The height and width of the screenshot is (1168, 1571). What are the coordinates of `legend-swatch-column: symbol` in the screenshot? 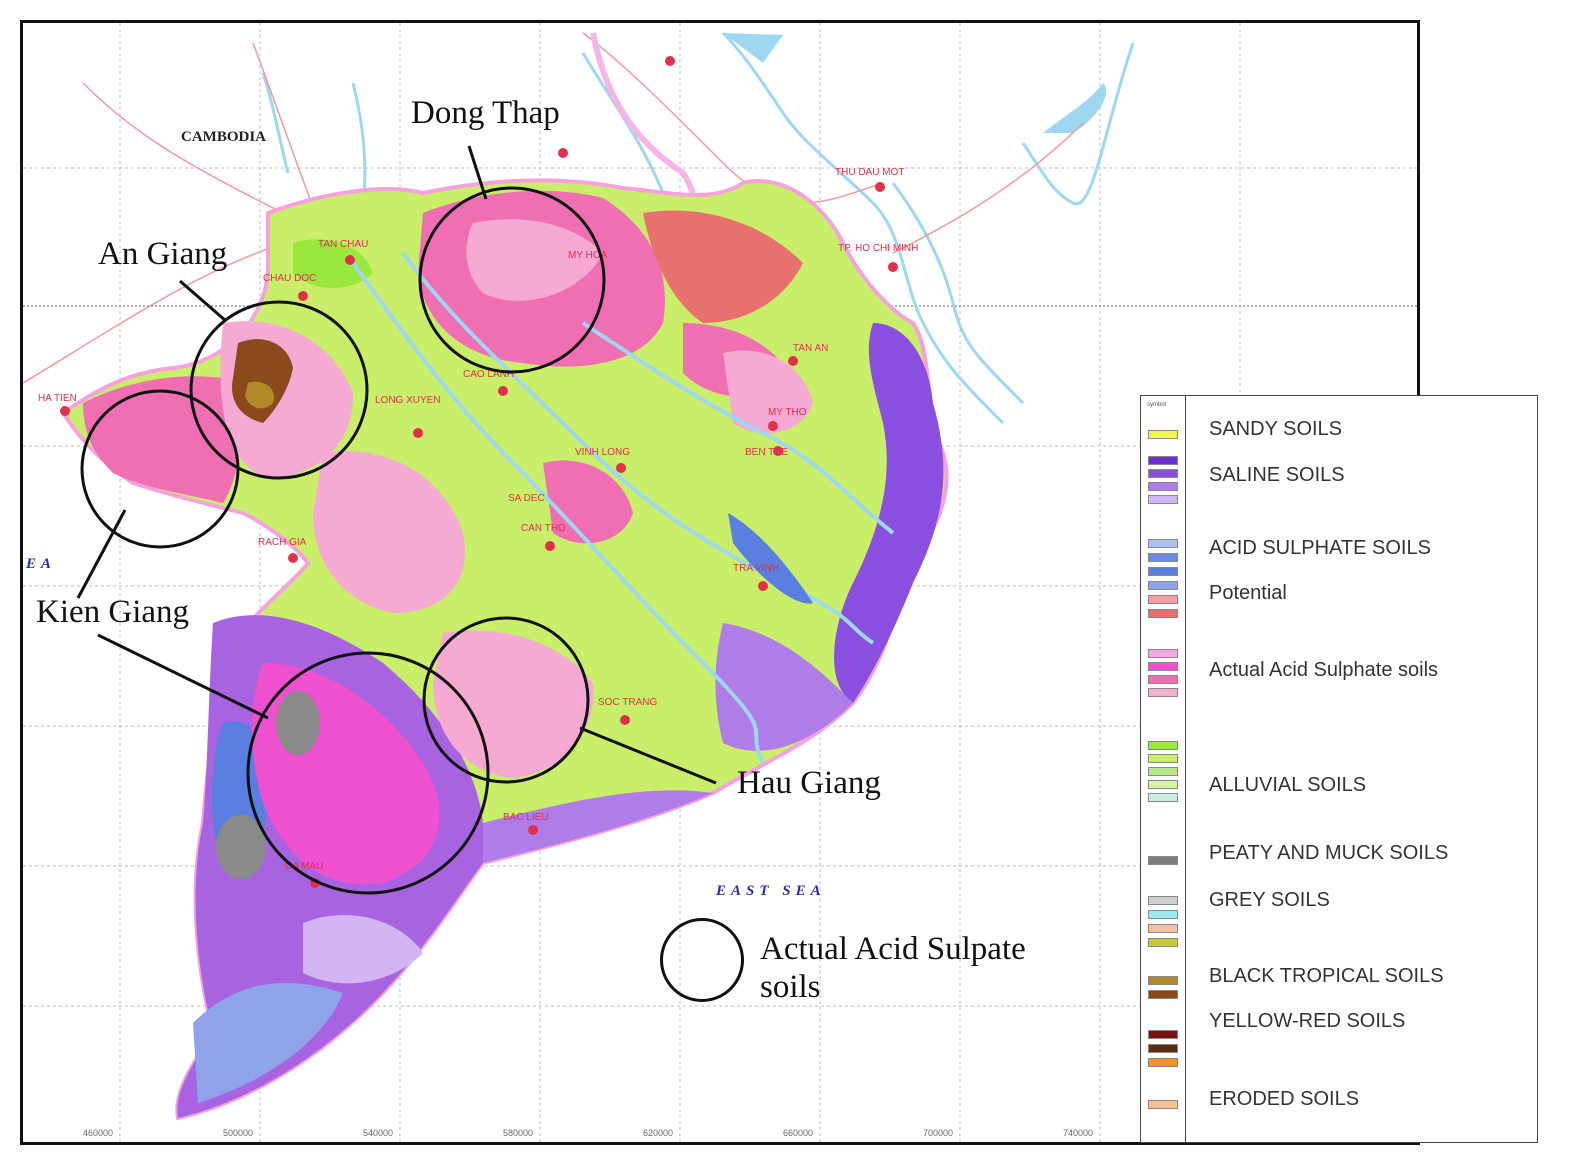 It's located at (1163, 769).